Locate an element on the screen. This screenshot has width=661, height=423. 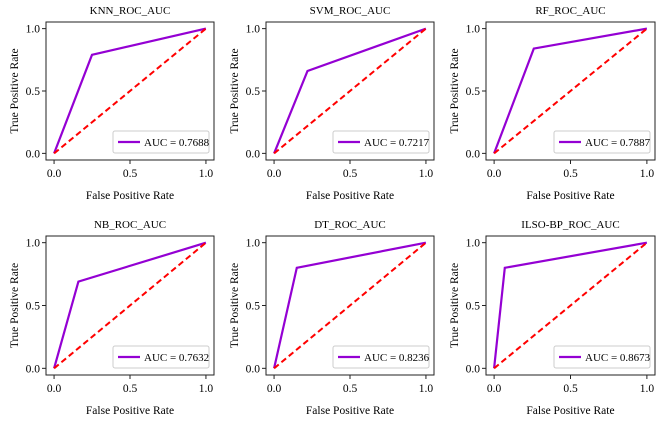
legend: AUC = 0.7217 is located at coordinates (381, 142).